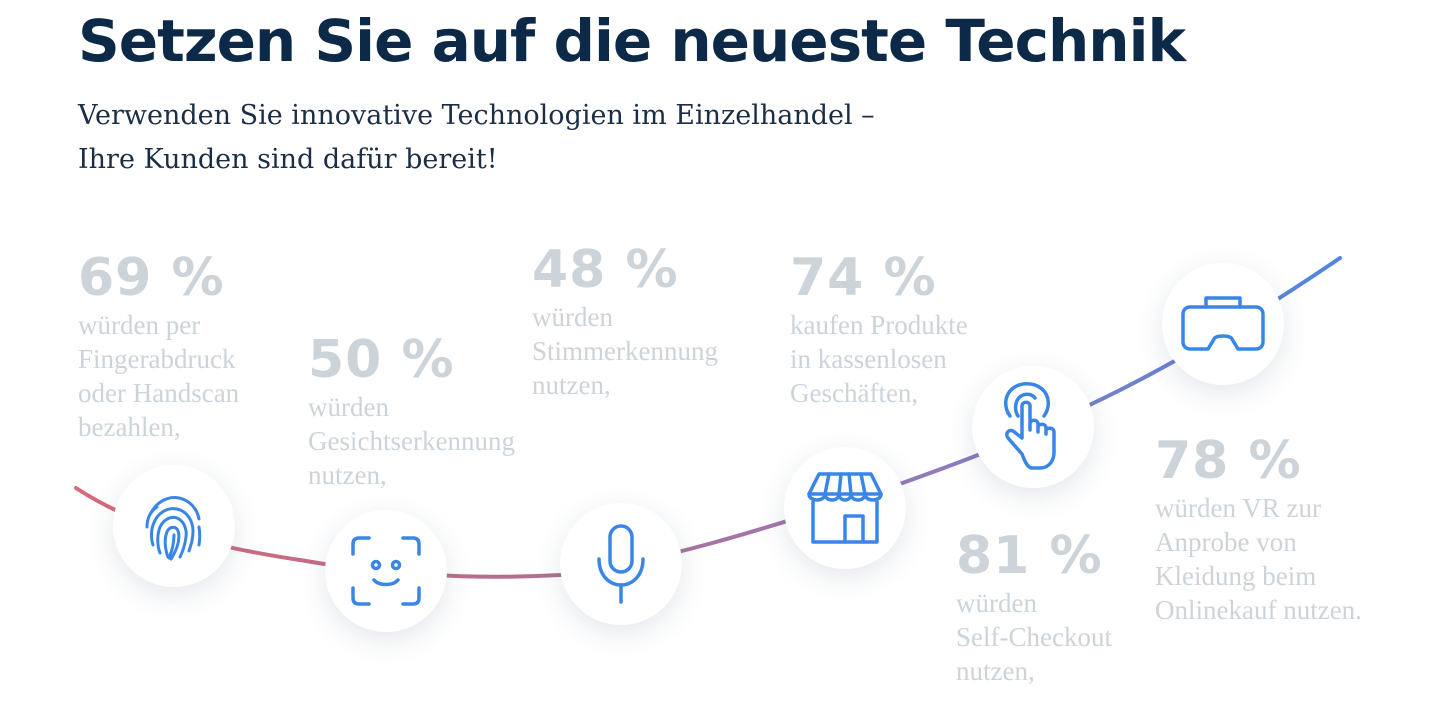 The width and height of the screenshot is (1440, 720). I want to click on stat-line: Kleidung beim, so click(1236, 576).